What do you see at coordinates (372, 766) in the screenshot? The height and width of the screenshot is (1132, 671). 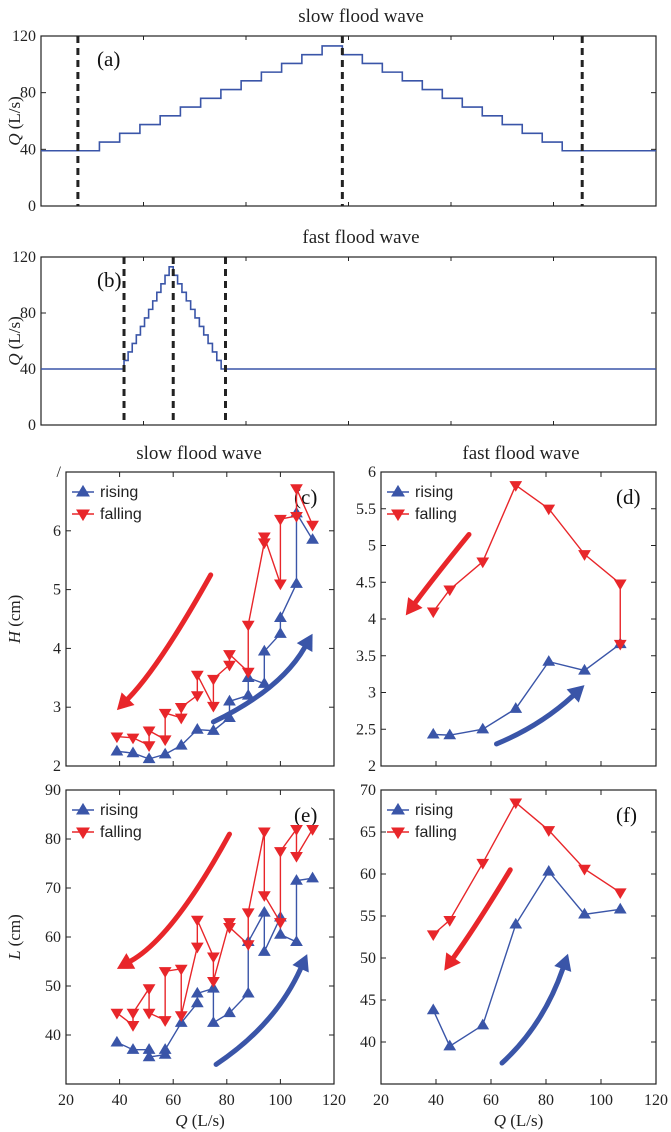 I see `y-tick-label-d: 2` at bounding box center [372, 766].